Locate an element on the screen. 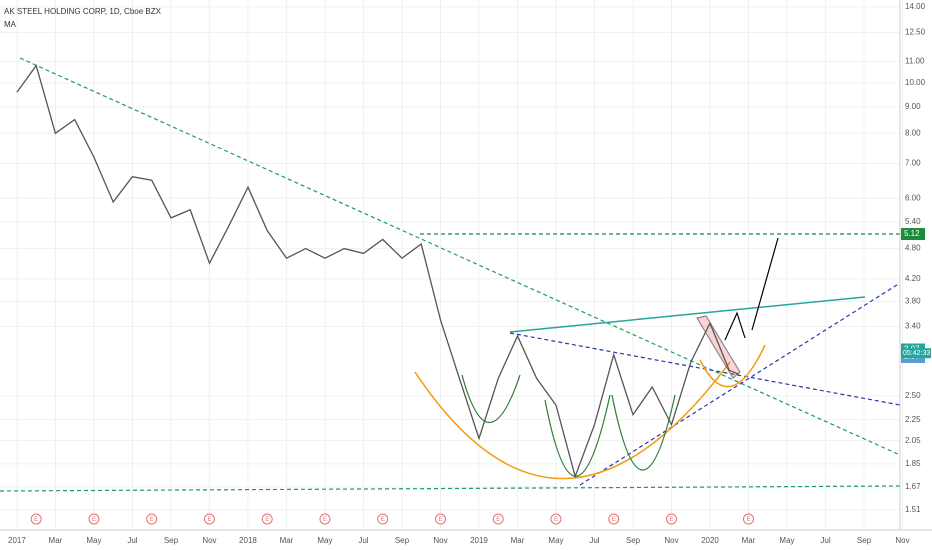  y-tick-label: 4.80 is located at coordinates (913, 248).